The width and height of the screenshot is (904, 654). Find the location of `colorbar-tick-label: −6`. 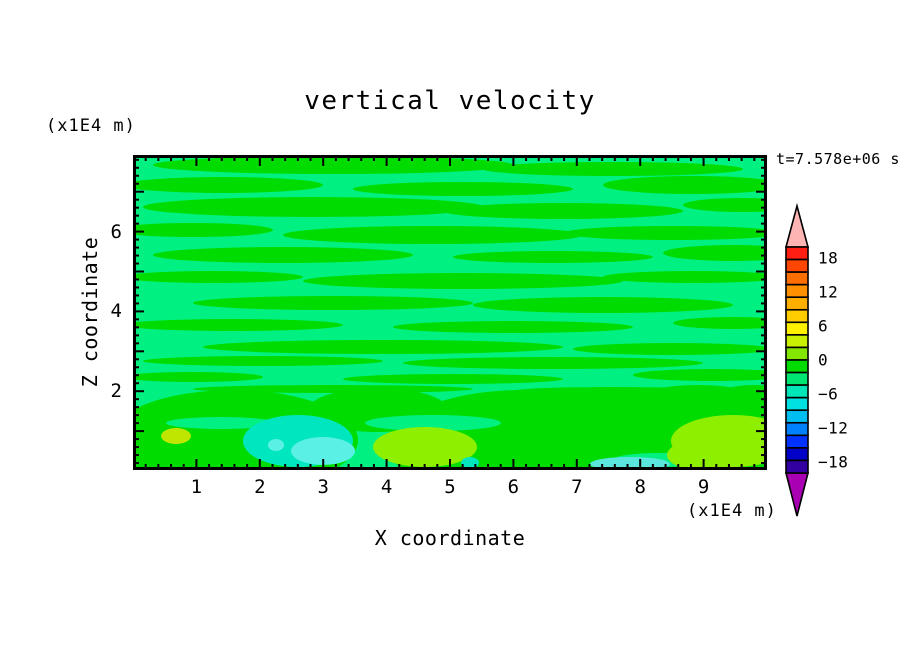

colorbar-tick-label: −6 is located at coordinates (828, 394).